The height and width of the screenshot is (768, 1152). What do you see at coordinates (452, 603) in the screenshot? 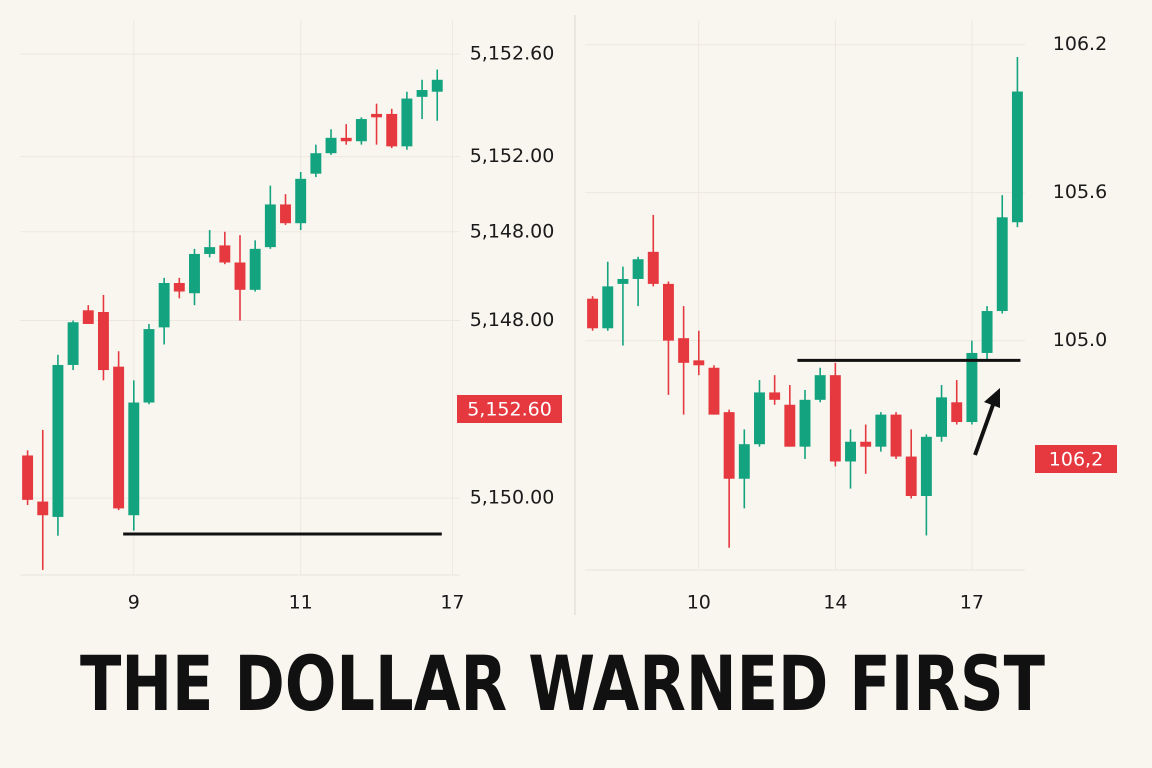
I see `x-tick-label: 17` at bounding box center [452, 603].